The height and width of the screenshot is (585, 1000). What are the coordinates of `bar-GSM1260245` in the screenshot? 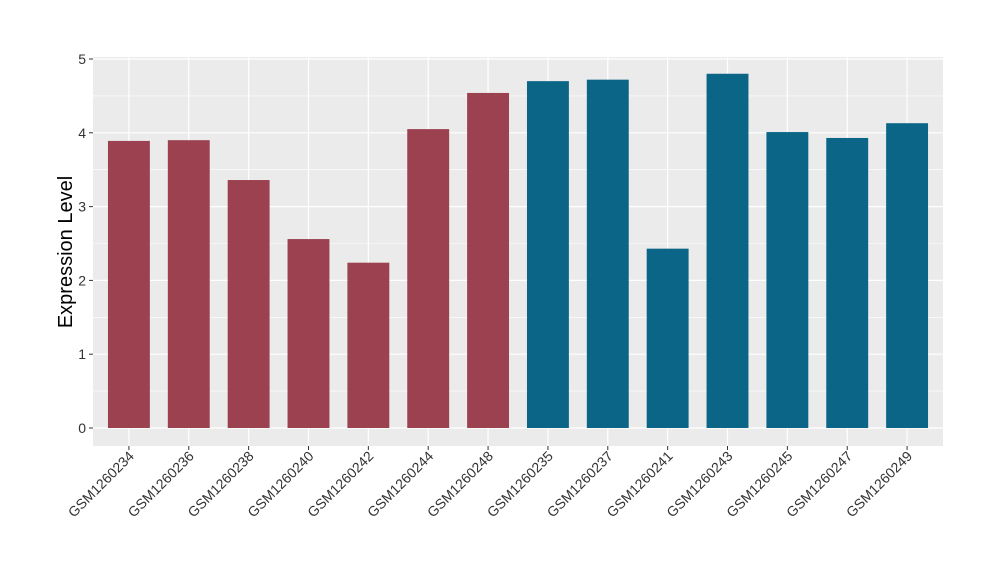 It's located at (787, 280).